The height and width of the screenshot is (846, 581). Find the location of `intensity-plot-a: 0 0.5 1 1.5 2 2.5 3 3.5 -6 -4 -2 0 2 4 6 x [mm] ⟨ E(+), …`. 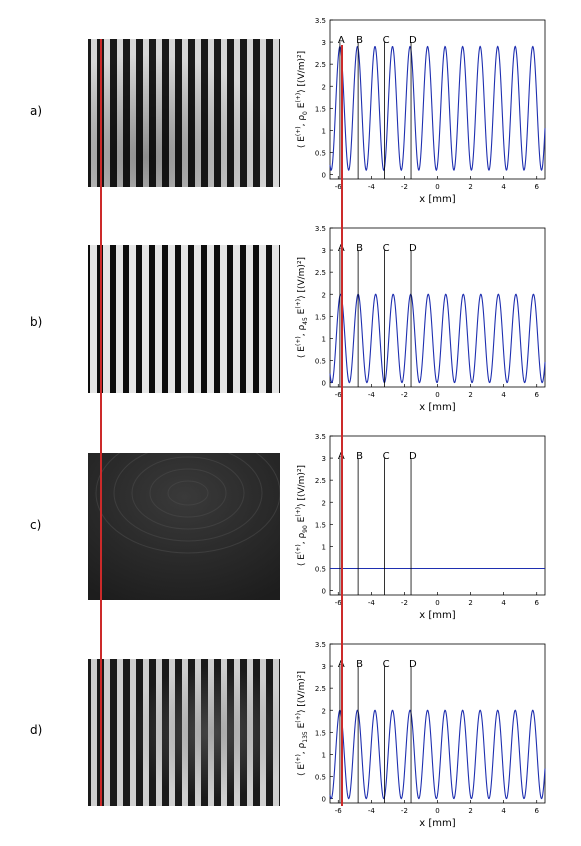

intensity-plot-a: 0 0.5 1 1.5 2 2.5 3 3.5 -6 -4 -2 0 2 4 6 x [mm] ⟨ E(+), … is located at coordinates (420, 111).